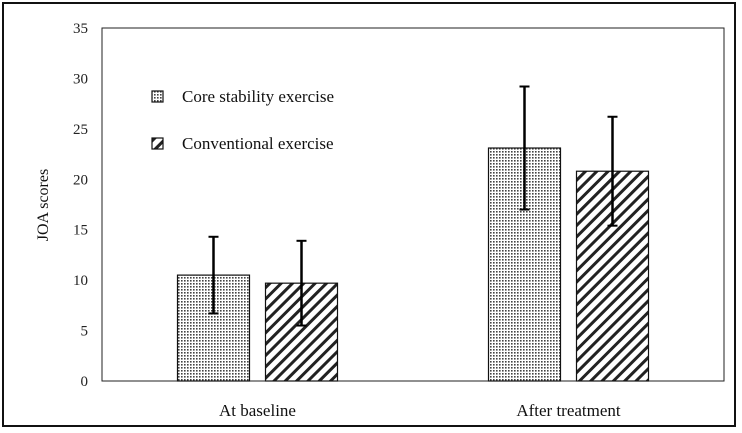  Describe the element at coordinates (258, 143) in the screenshot. I see `legend-label: Conventional exercise` at that location.